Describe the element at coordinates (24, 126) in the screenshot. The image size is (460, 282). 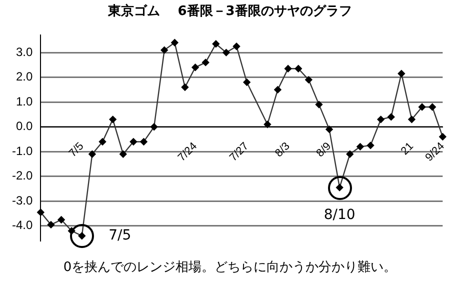
I see `y-tick-label: 0.0` at that location.